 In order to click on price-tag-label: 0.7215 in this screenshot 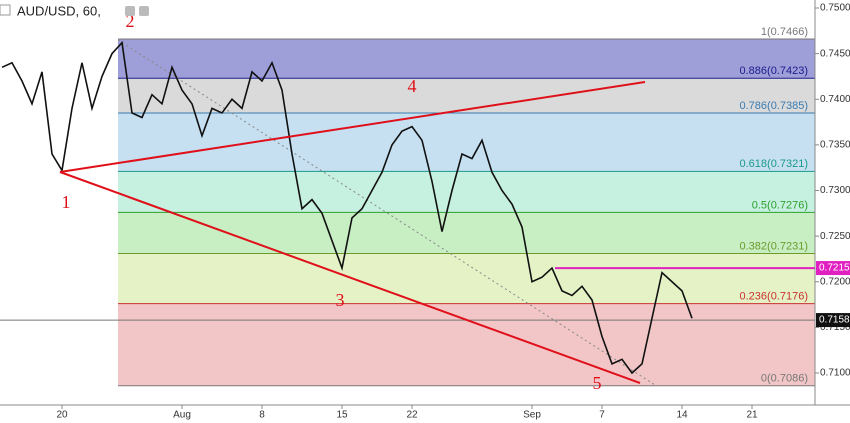, I will do `click(834, 268)`.